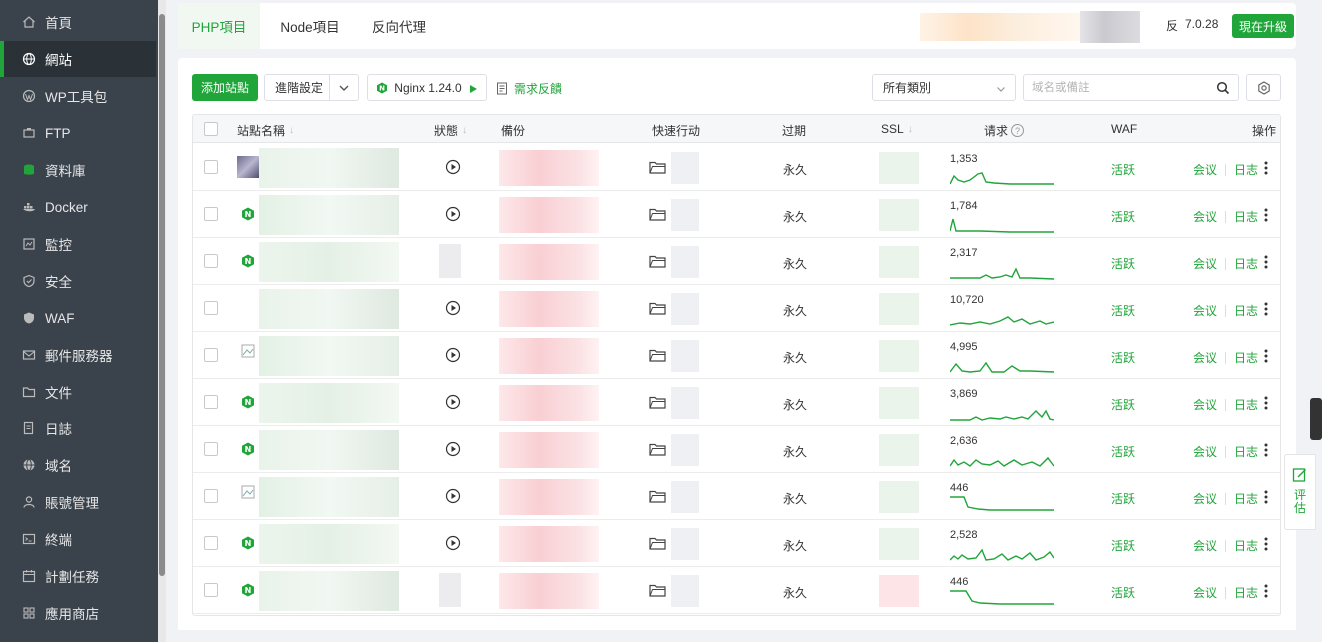  Describe the element at coordinates (311, 87) in the screenshot. I see `advanced-settings-button: 進階設定` at that location.